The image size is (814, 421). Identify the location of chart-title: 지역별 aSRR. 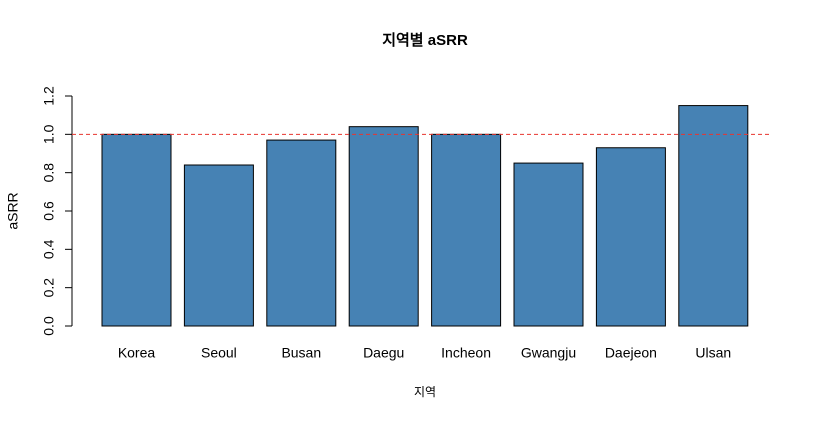
(425, 40).